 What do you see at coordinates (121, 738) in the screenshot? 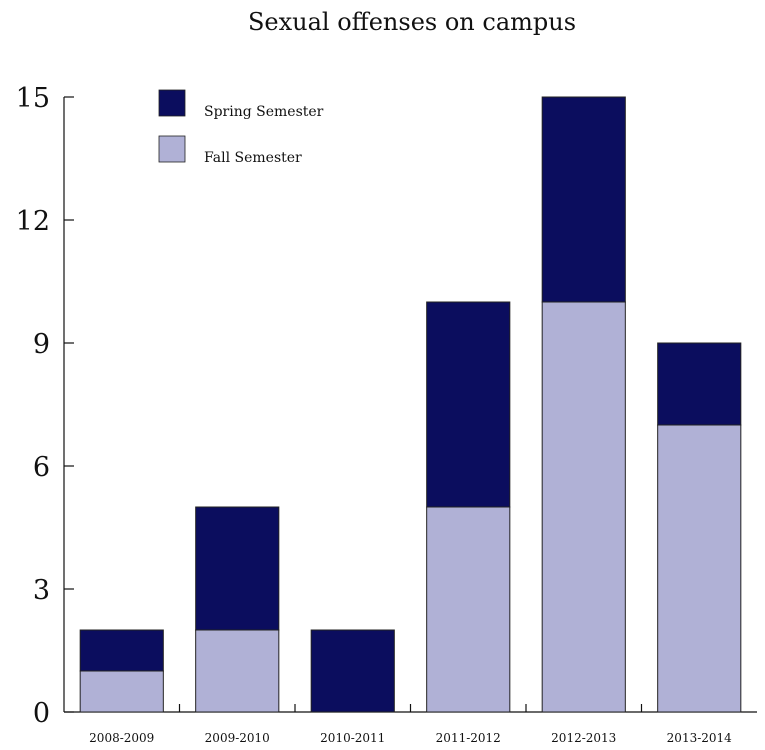
I see `x-tick-label: 2008-2009` at bounding box center [121, 738].